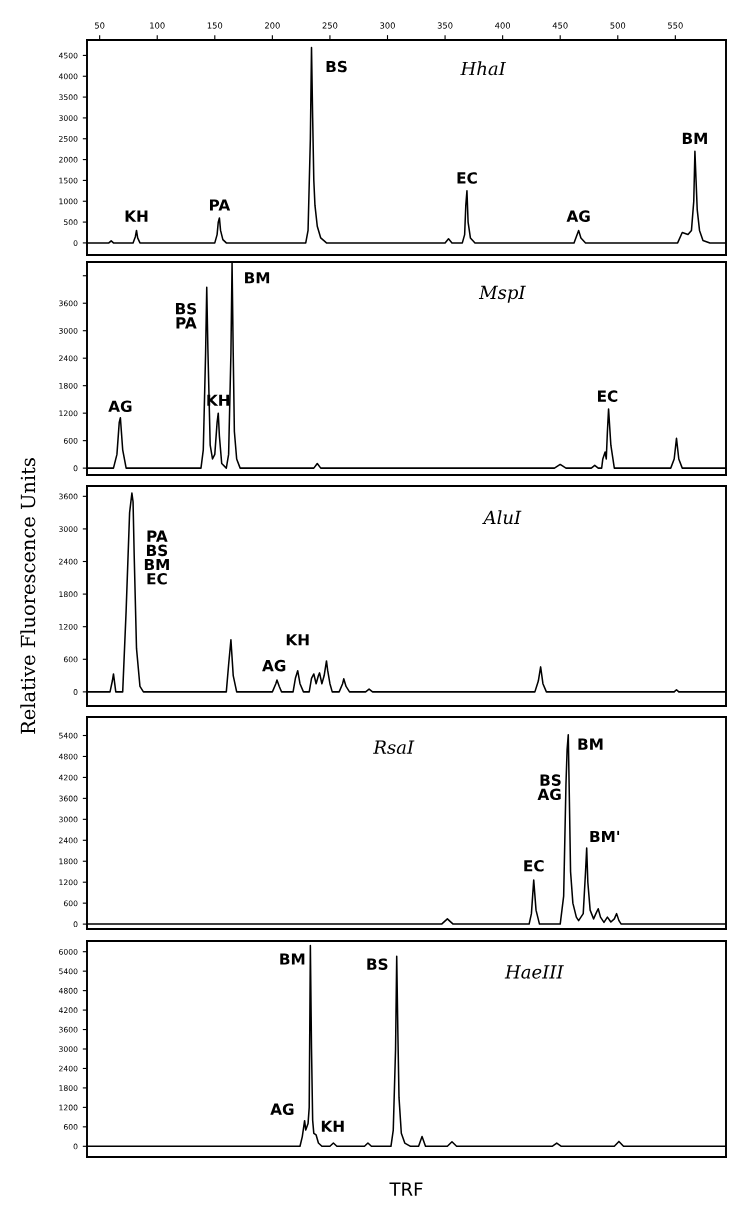 The height and width of the screenshot is (1206, 730). What do you see at coordinates (394, 747) in the screenshot?
I see `text: RsaI` at bounding box center [394, 747].